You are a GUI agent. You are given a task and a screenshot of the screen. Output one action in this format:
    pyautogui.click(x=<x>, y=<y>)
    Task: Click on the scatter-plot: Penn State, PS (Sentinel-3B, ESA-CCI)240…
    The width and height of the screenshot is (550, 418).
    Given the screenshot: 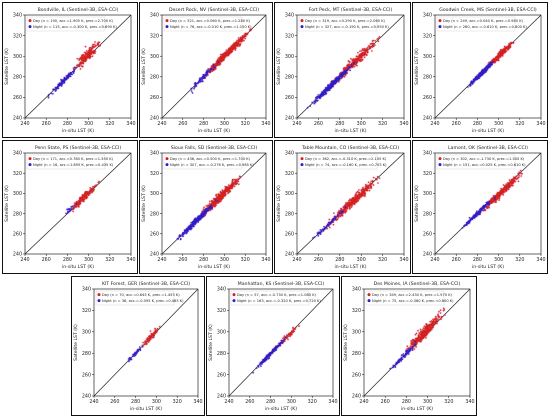 What is the action you would take?
    pyautogui.click(x=70, y=207)
    